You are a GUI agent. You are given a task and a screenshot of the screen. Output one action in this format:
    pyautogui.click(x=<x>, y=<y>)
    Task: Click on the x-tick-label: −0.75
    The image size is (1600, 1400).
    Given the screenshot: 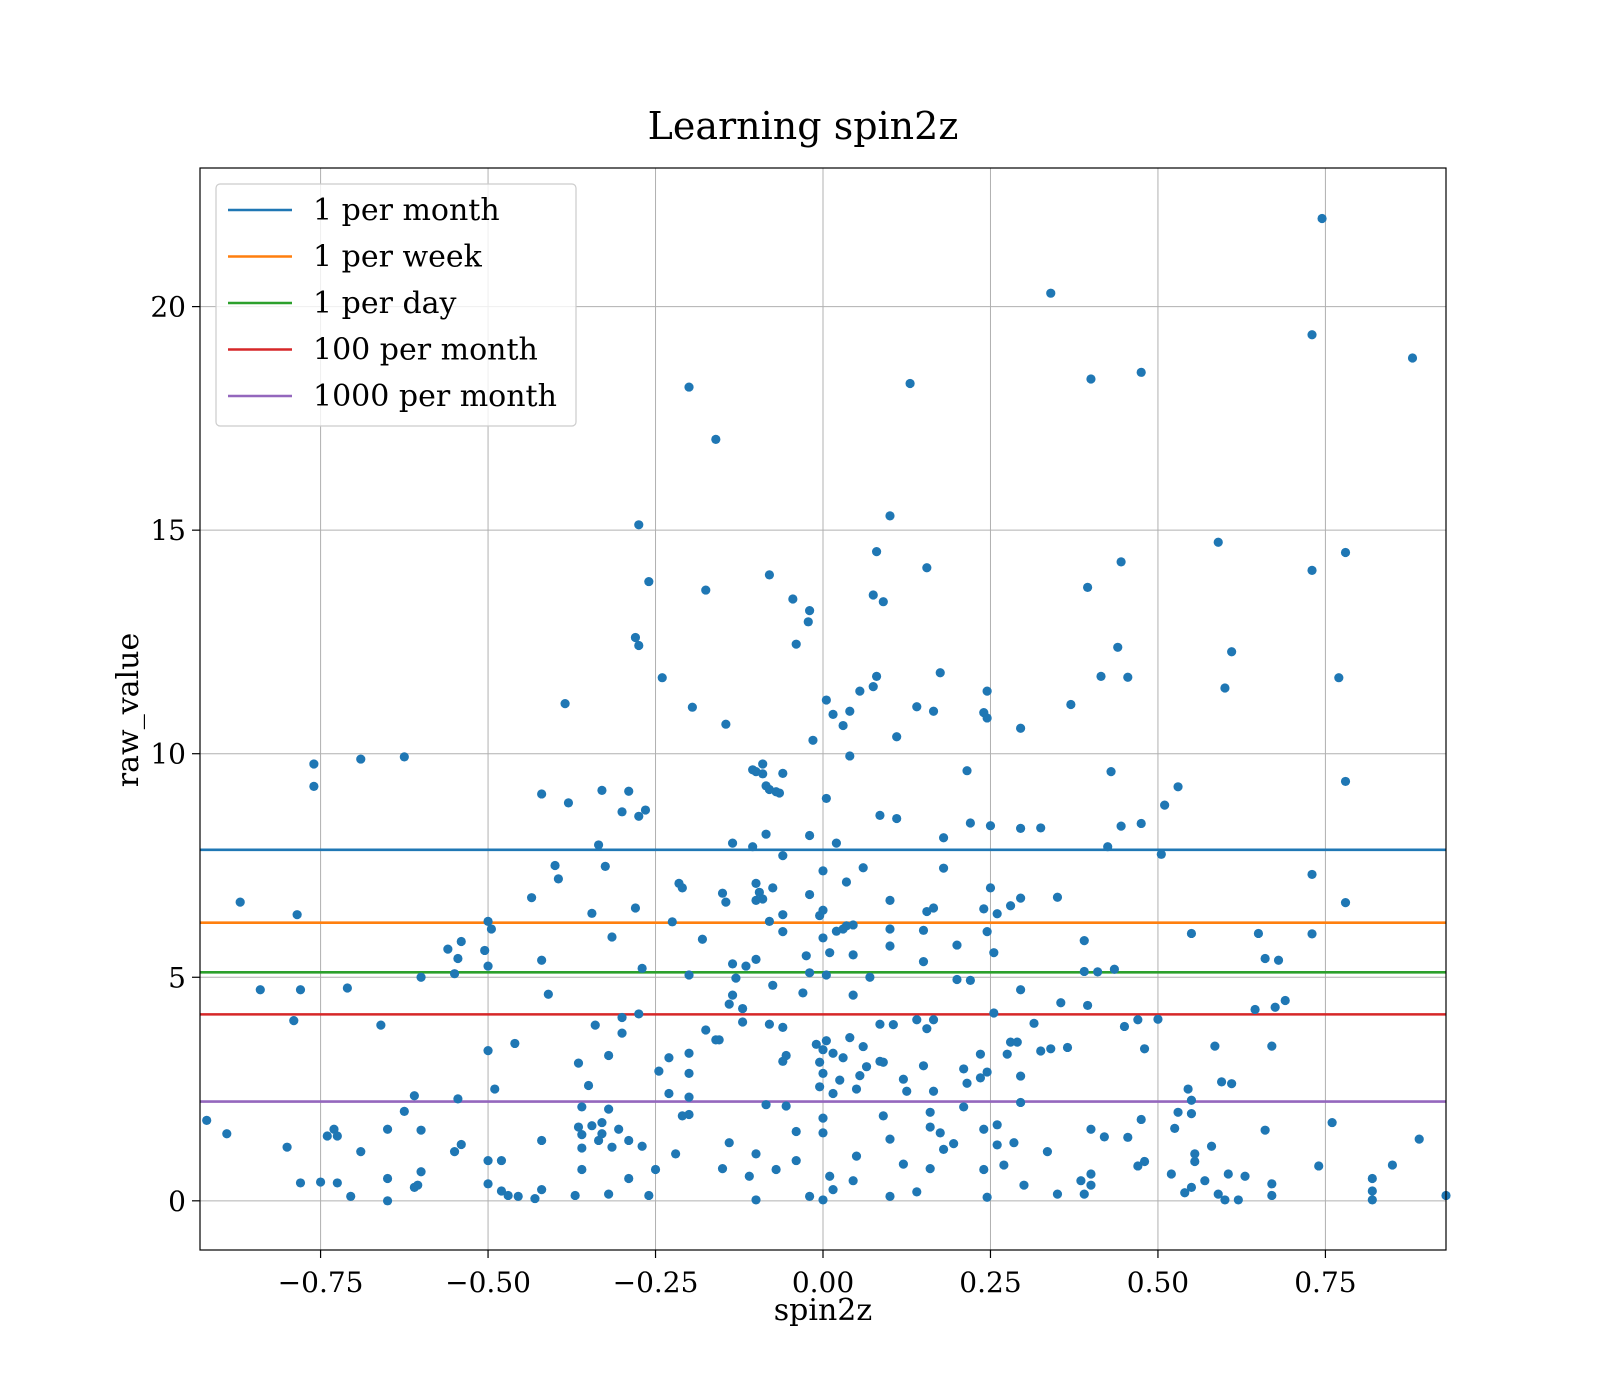 What is the action you would take?
    pyautogui.click(x=321, y=1282)
    